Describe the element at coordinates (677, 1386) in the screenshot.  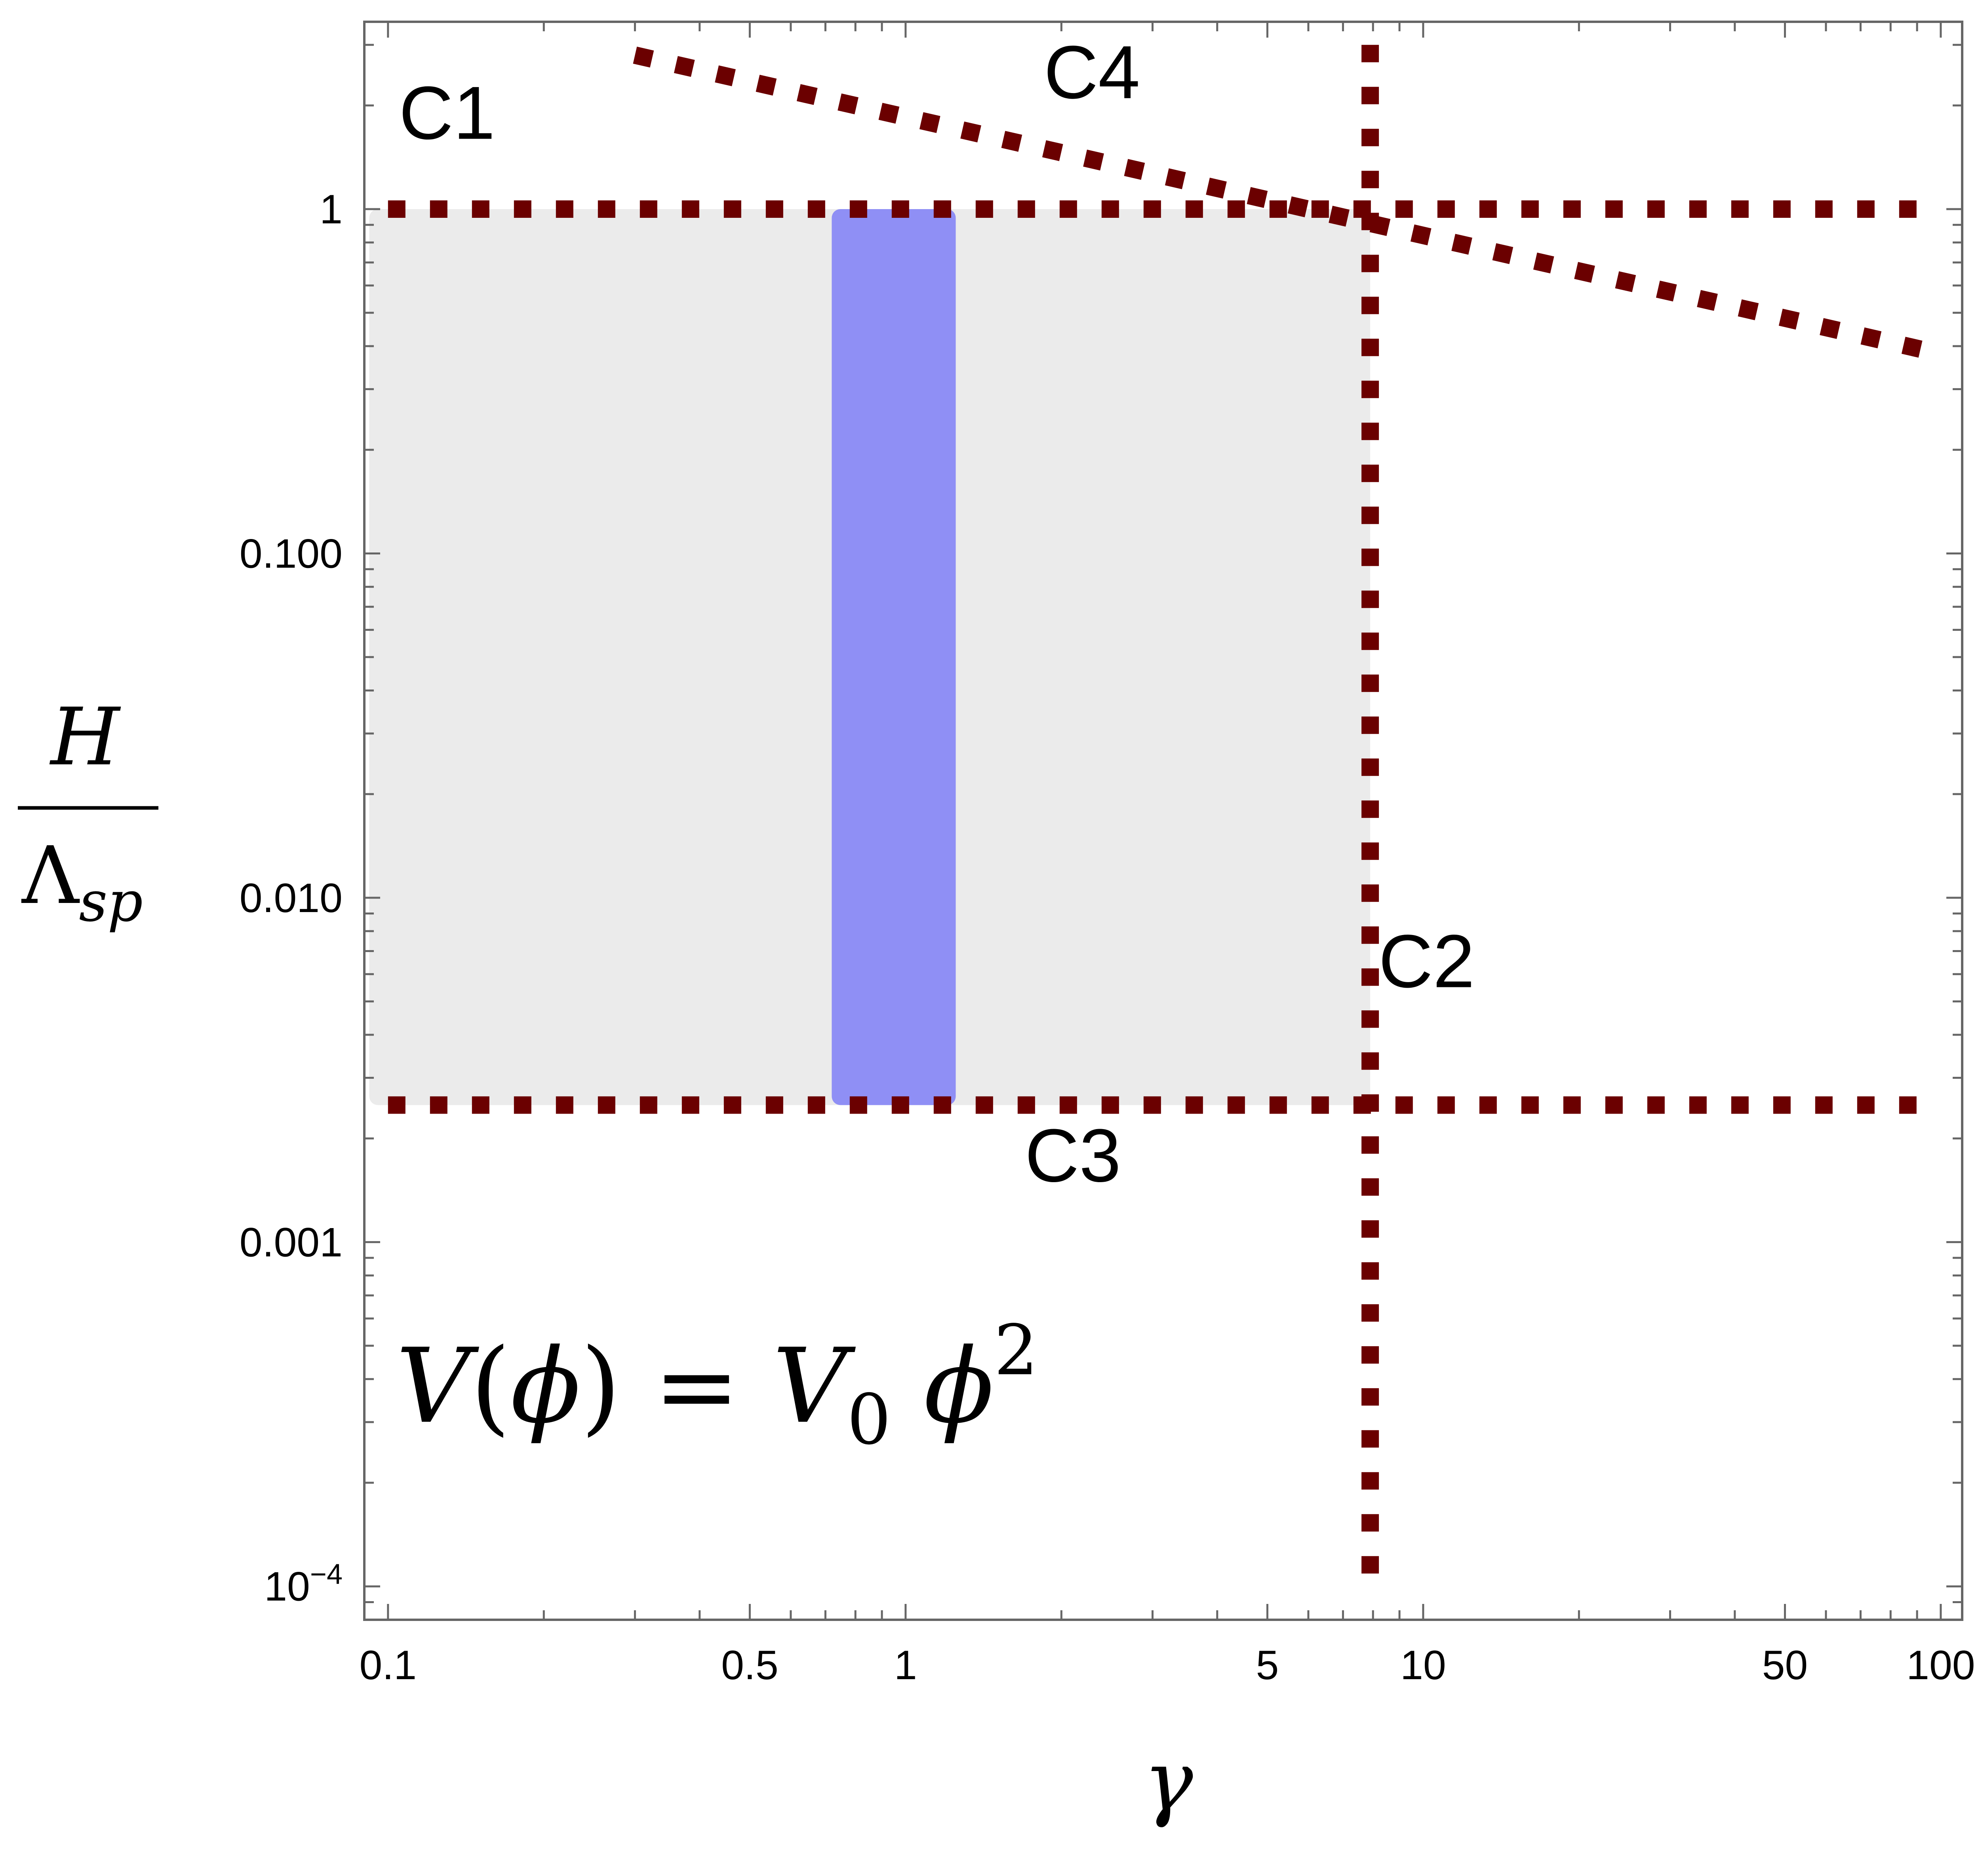
I see `formula-close-paren: ) =` at that location.